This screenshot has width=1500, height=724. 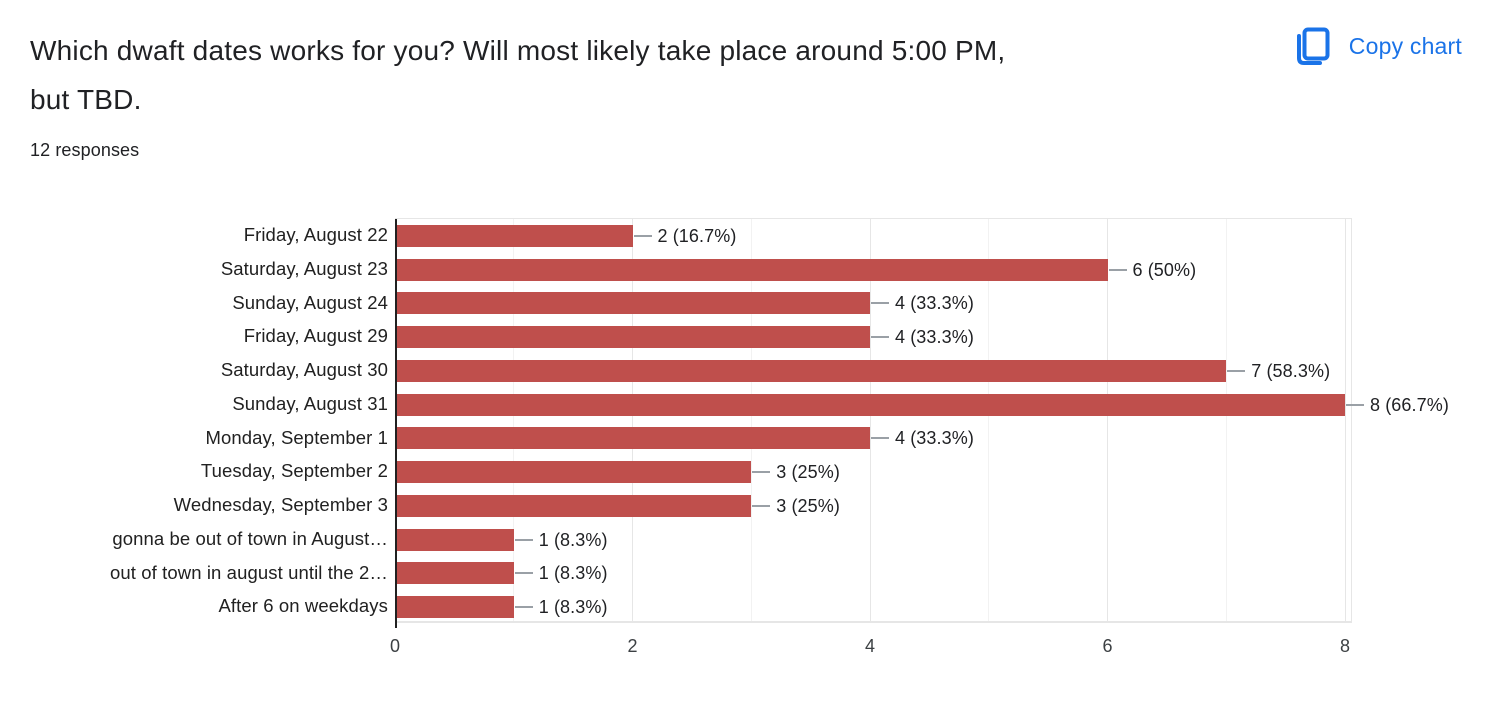 I want to click on gridline-x5, so click(x=989, y=420).